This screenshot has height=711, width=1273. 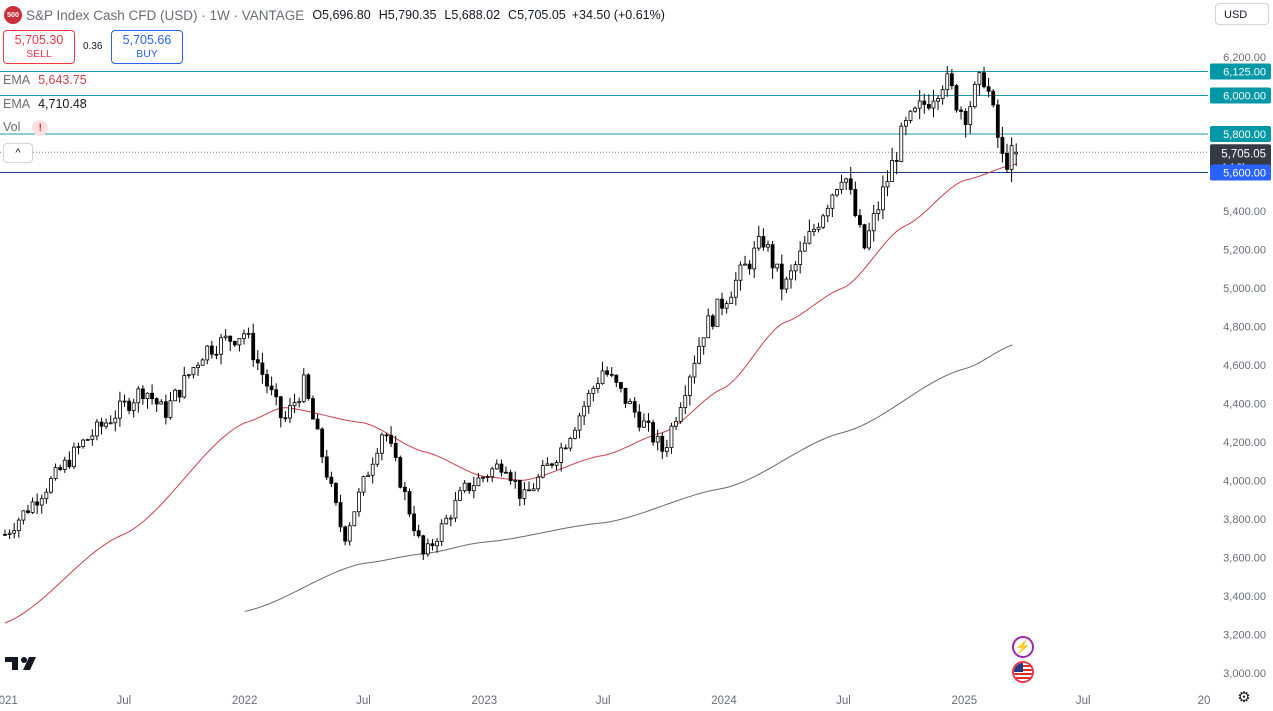 I want to click on volume-legend: Vol!, so click(x=26, y=128).